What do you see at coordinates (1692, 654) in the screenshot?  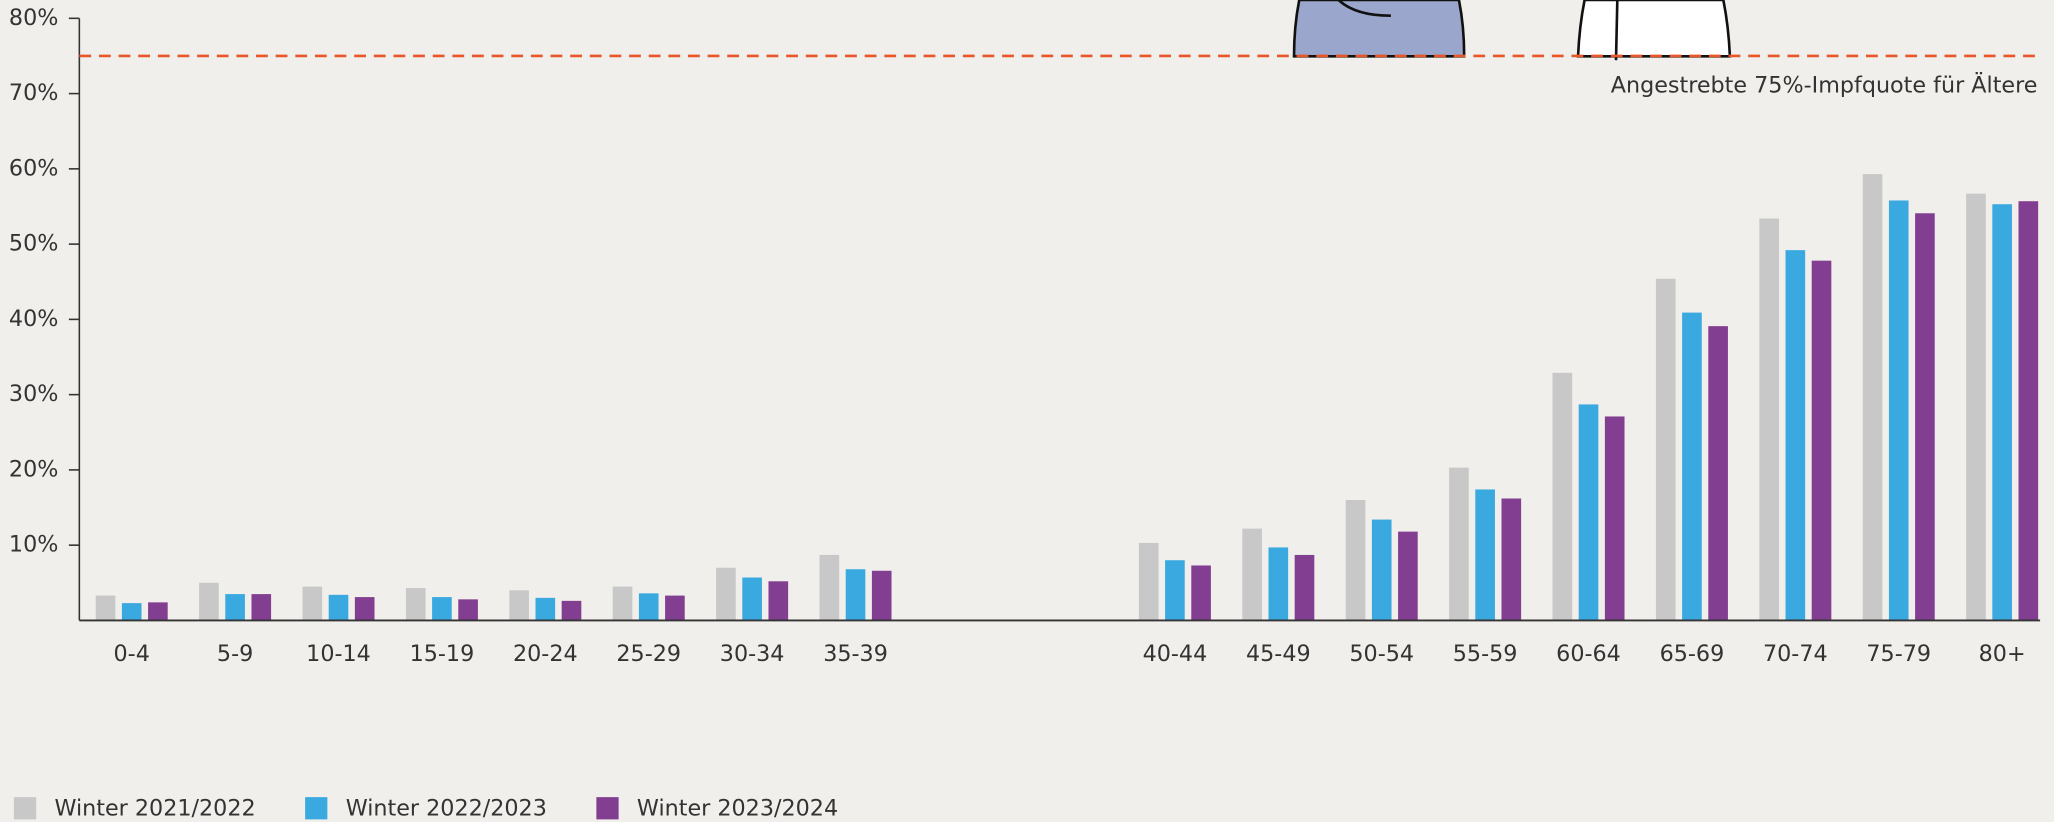 I see `x-tick-label: 65-69` at bounding box center [1692, 654].